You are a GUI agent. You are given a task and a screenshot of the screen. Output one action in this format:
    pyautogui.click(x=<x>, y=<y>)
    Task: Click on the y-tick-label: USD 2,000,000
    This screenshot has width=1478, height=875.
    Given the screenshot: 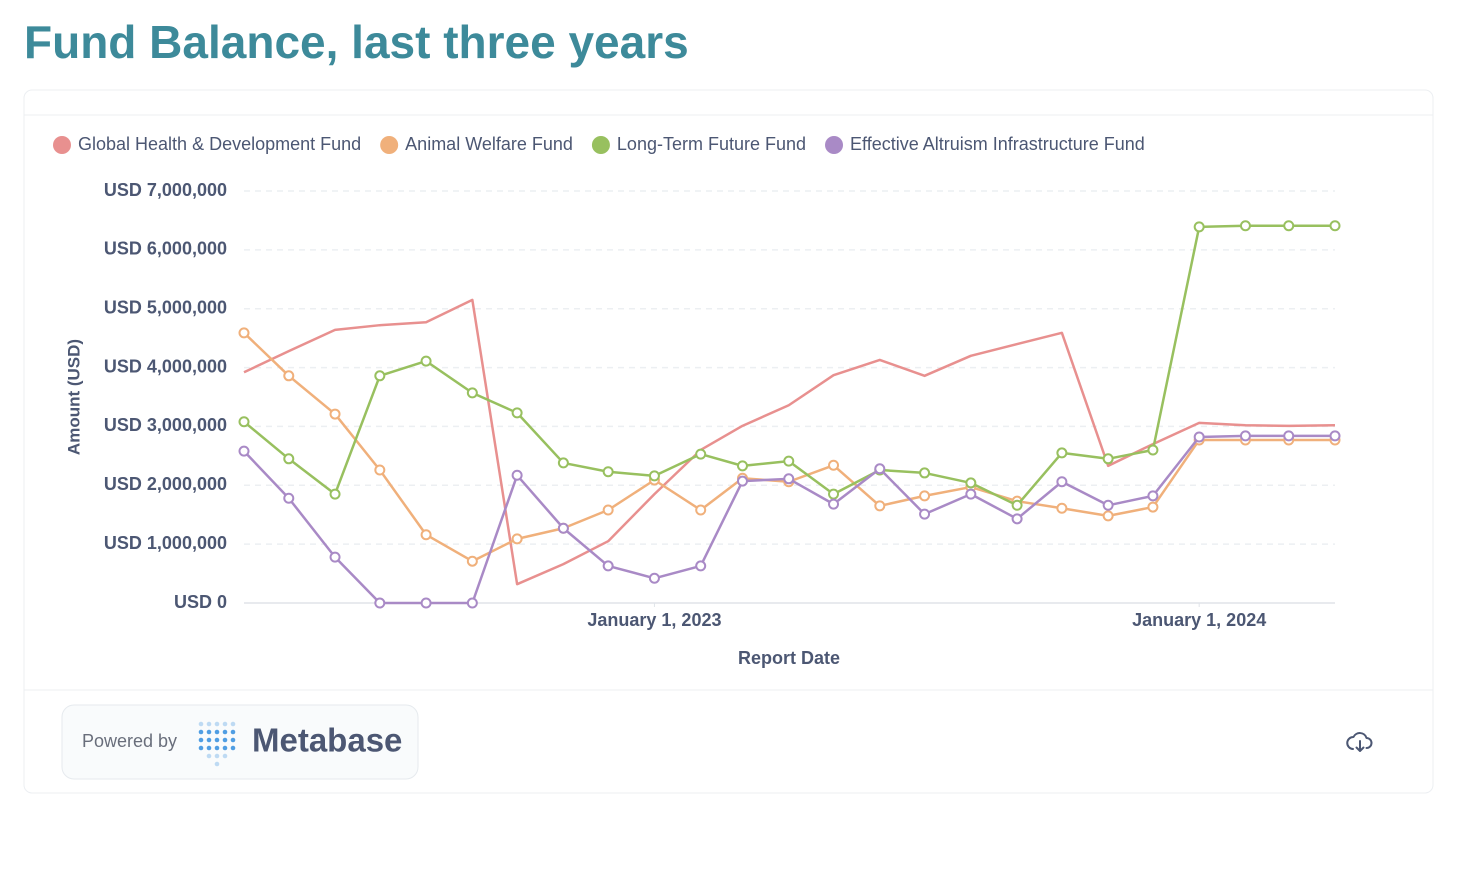 What is the action you would take?
    pyautogui.click(x=165, y=484)
    